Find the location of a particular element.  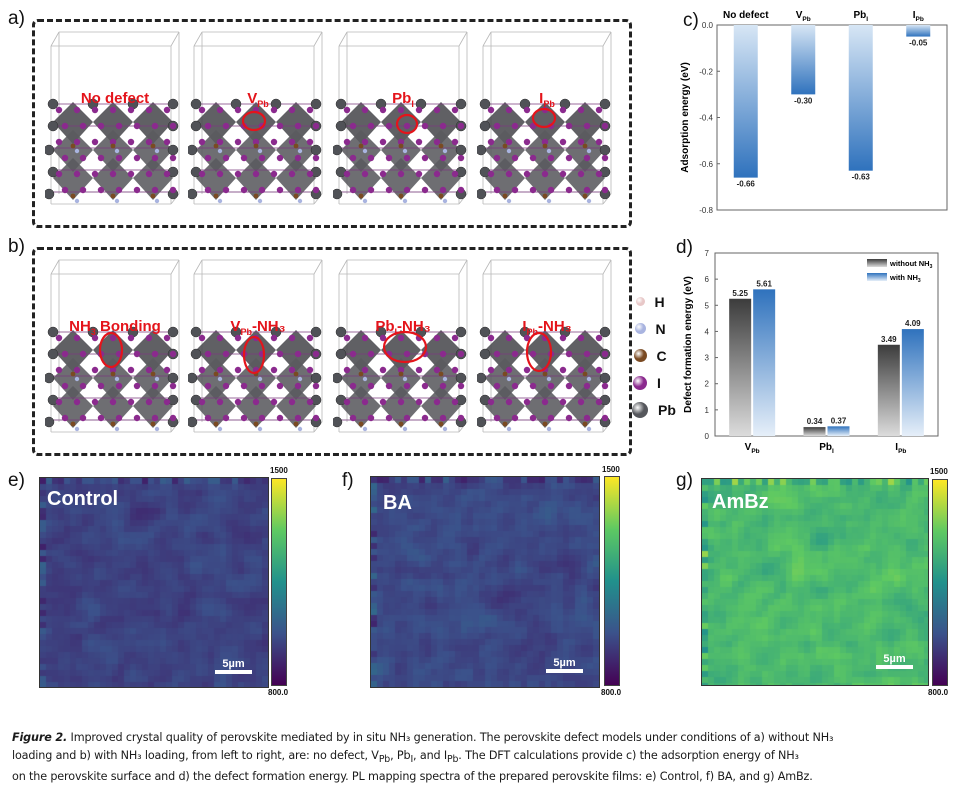

pl-map-title: BA is located at coordinates (397, 503).